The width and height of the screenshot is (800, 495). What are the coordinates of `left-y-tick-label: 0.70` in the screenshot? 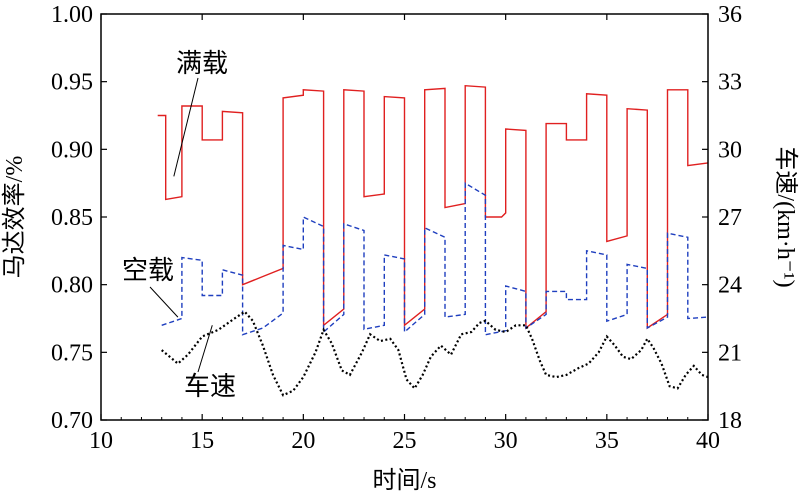 It's located at (72, 421).